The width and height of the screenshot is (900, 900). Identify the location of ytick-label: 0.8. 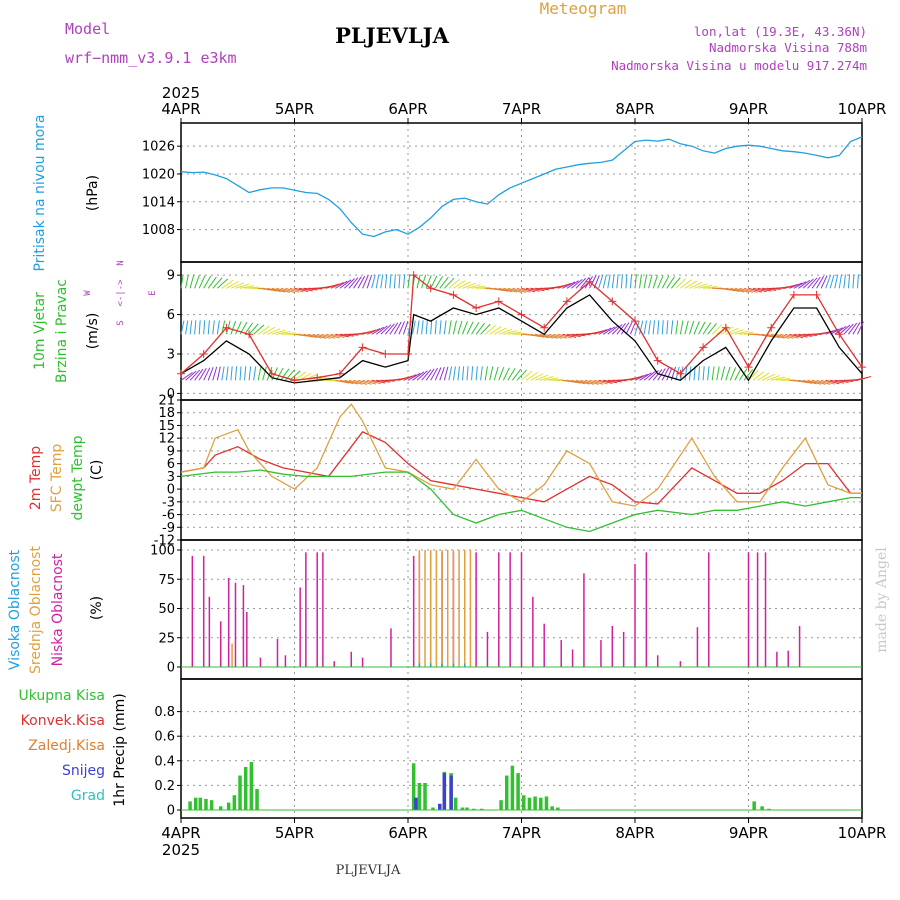
(164, 712).